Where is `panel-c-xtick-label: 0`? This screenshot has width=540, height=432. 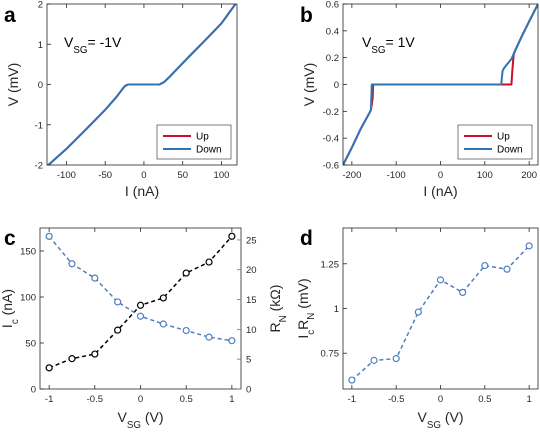
panel-c-xtick-label: 0 is located at coordinates (140, 399).